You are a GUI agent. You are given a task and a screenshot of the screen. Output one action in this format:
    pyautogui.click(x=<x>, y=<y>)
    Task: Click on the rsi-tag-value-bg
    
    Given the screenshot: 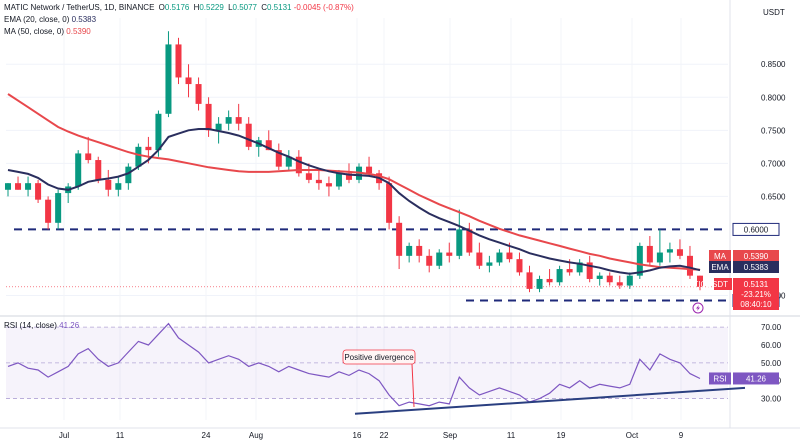 What is the action you would take?
    pyautogui.click(x=756, y=378)
    